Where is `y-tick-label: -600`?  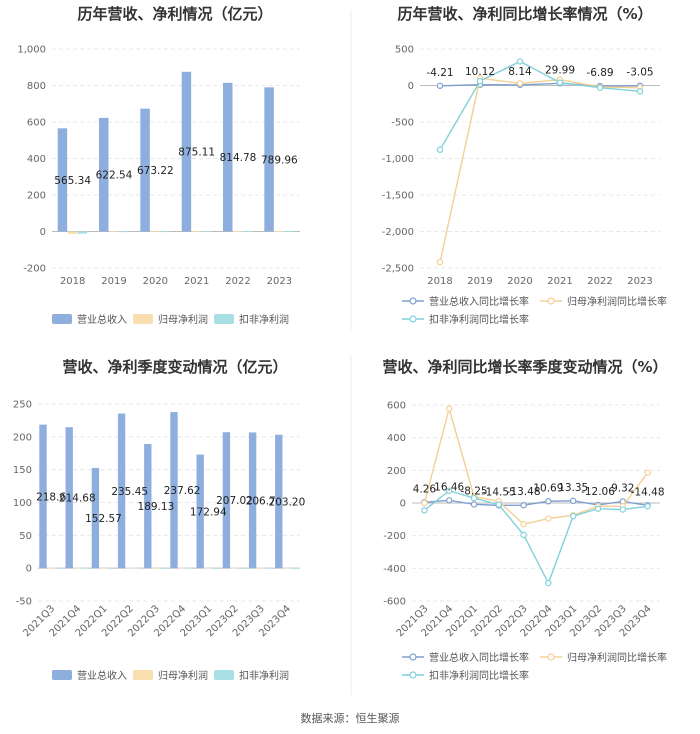
y-tick-label: -600 is located at coordinates (394, 602).